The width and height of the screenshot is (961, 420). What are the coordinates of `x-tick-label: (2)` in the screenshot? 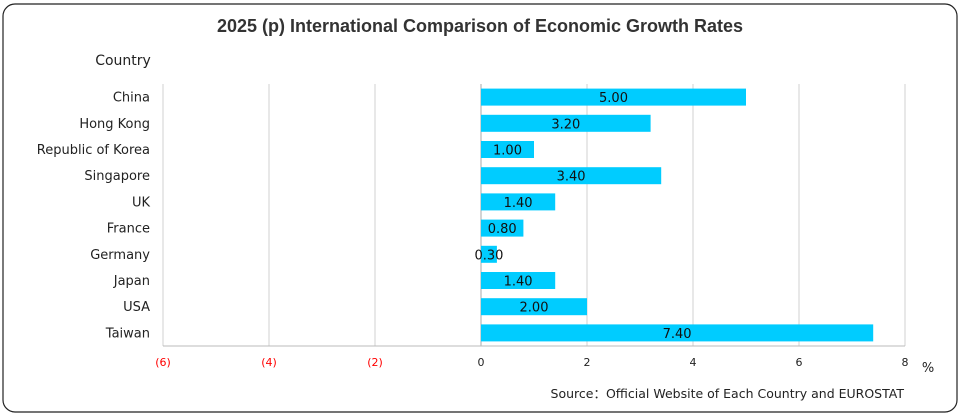 It's located at (375, 362).